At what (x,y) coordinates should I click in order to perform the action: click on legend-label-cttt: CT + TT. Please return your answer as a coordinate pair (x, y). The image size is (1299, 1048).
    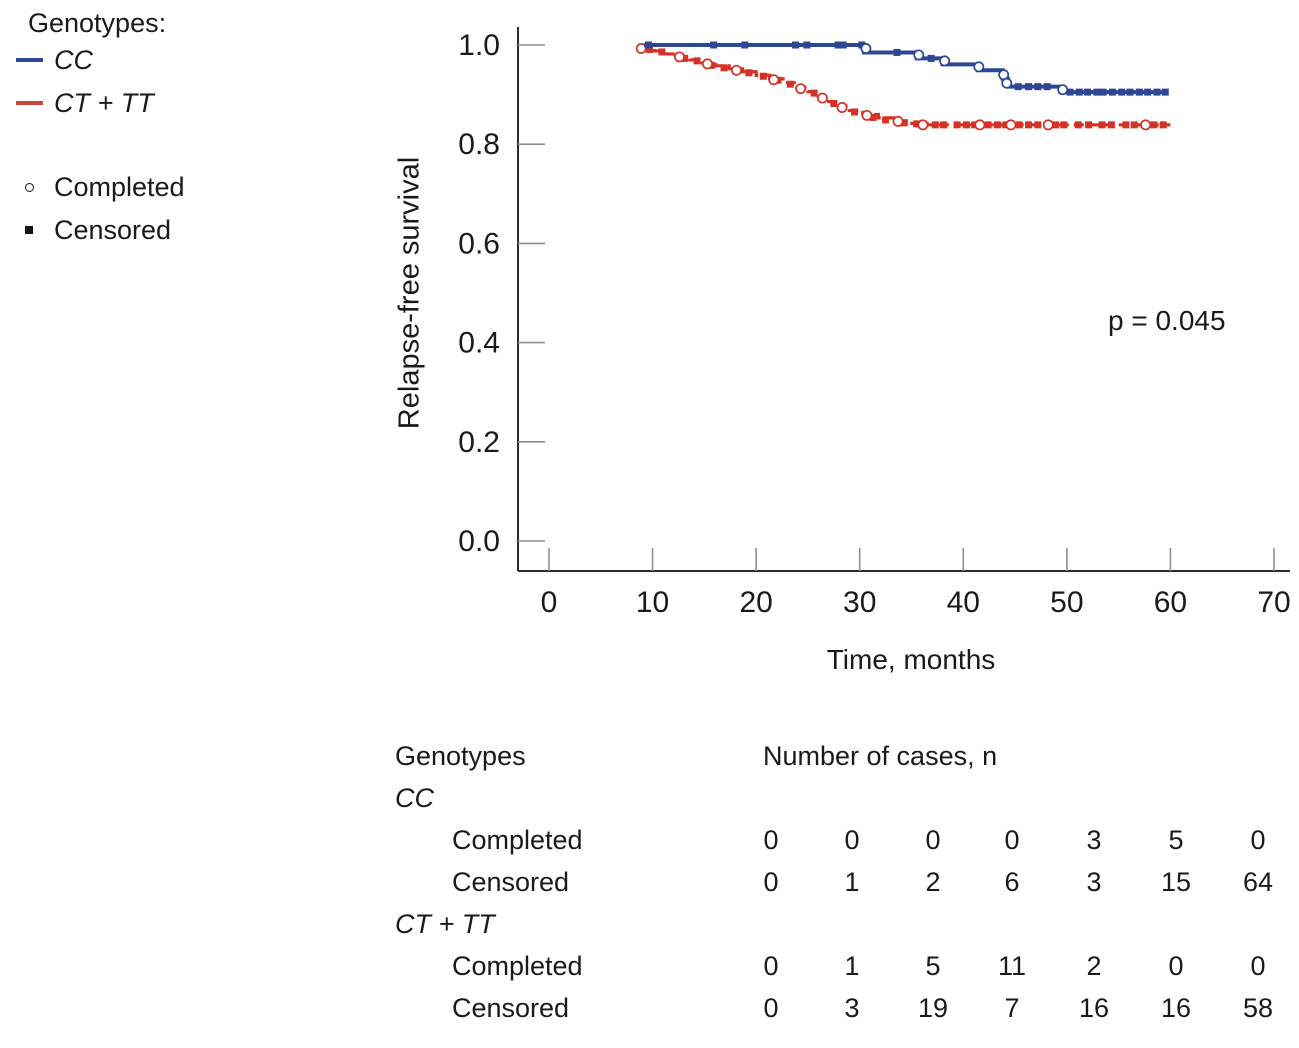
    Looking at the image, I should click on (104, 102).